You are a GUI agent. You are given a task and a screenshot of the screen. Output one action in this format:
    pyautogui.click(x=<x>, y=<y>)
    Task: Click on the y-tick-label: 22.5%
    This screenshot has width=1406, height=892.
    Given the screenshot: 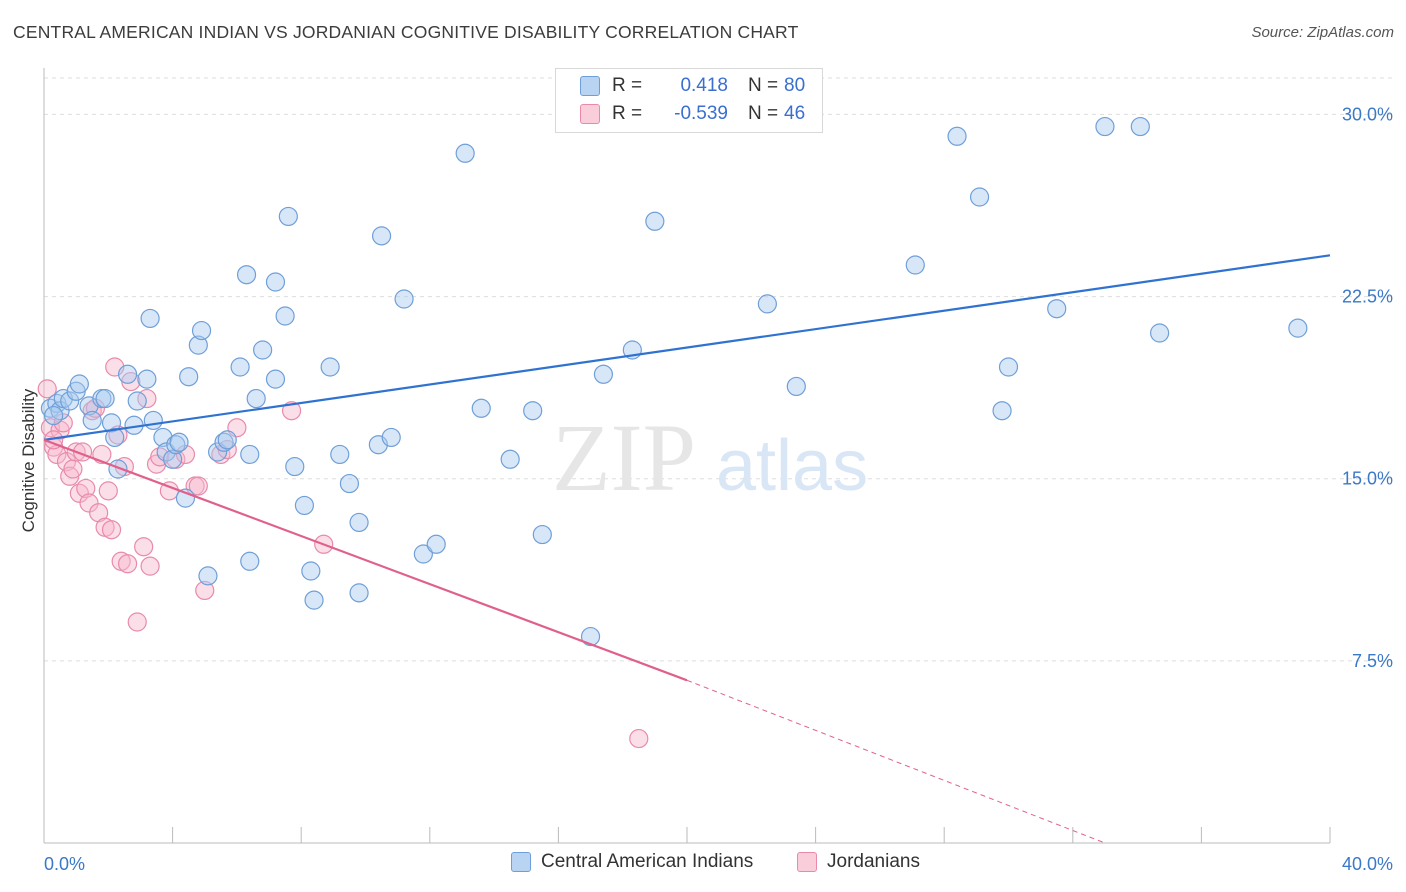 What is the action you would take?
    pyautogui.click(x=1367, y=297)
    